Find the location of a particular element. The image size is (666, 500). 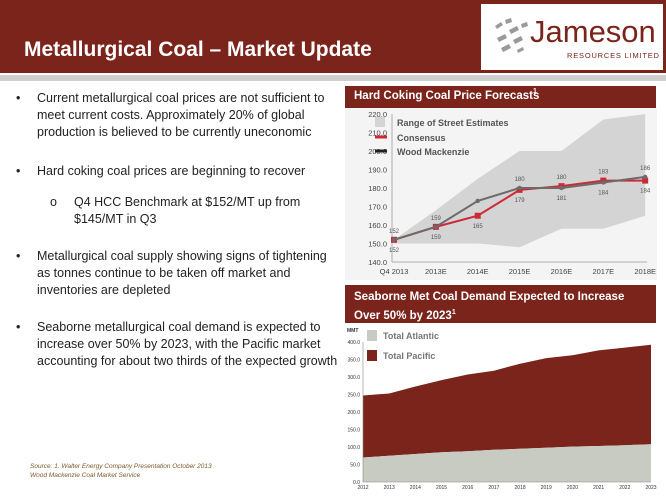

legend-label: Wood Mackenzie is located at coordinates (433, 152).